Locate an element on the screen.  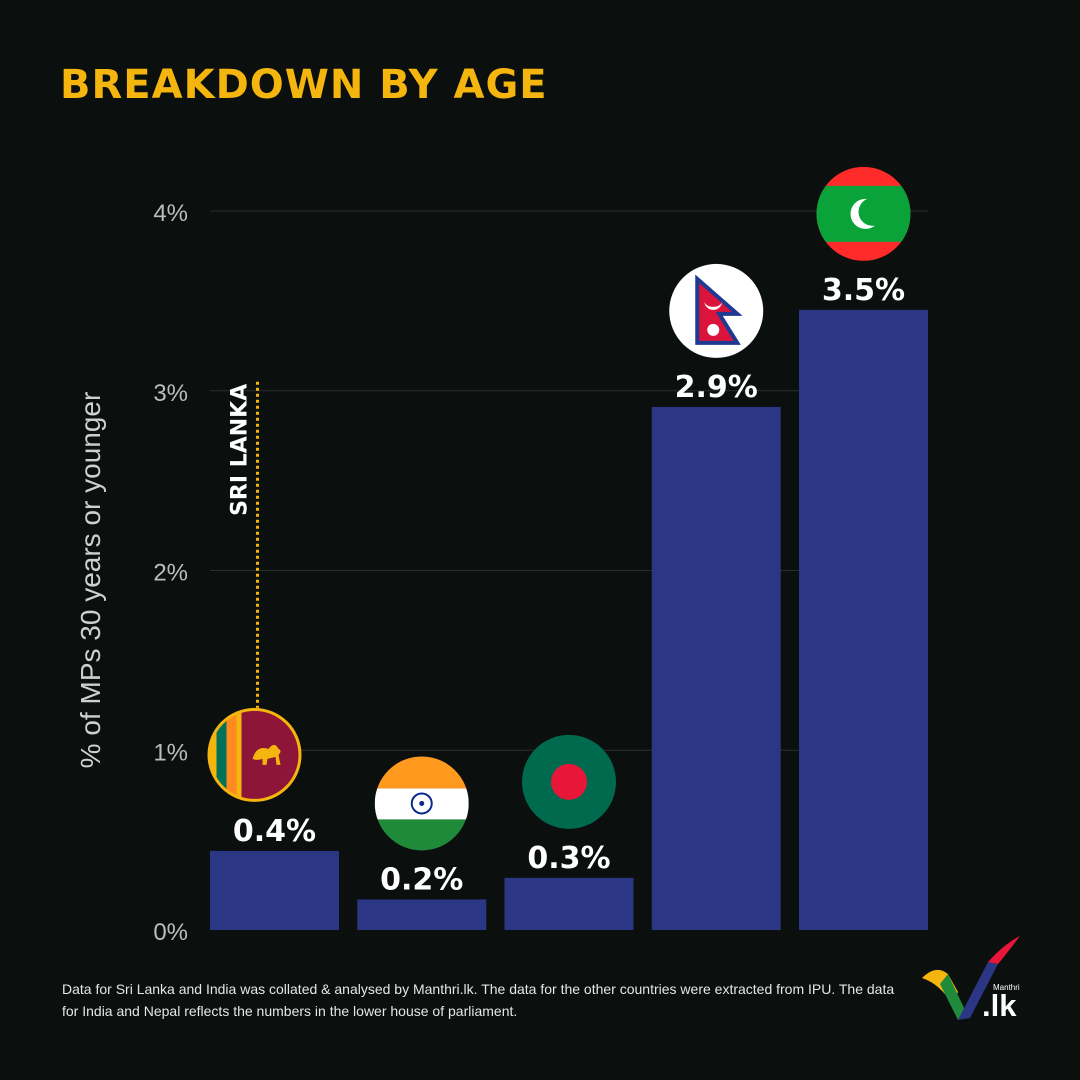
logo-wordmark-small: Manthri is located at coordinates (1006, 987).